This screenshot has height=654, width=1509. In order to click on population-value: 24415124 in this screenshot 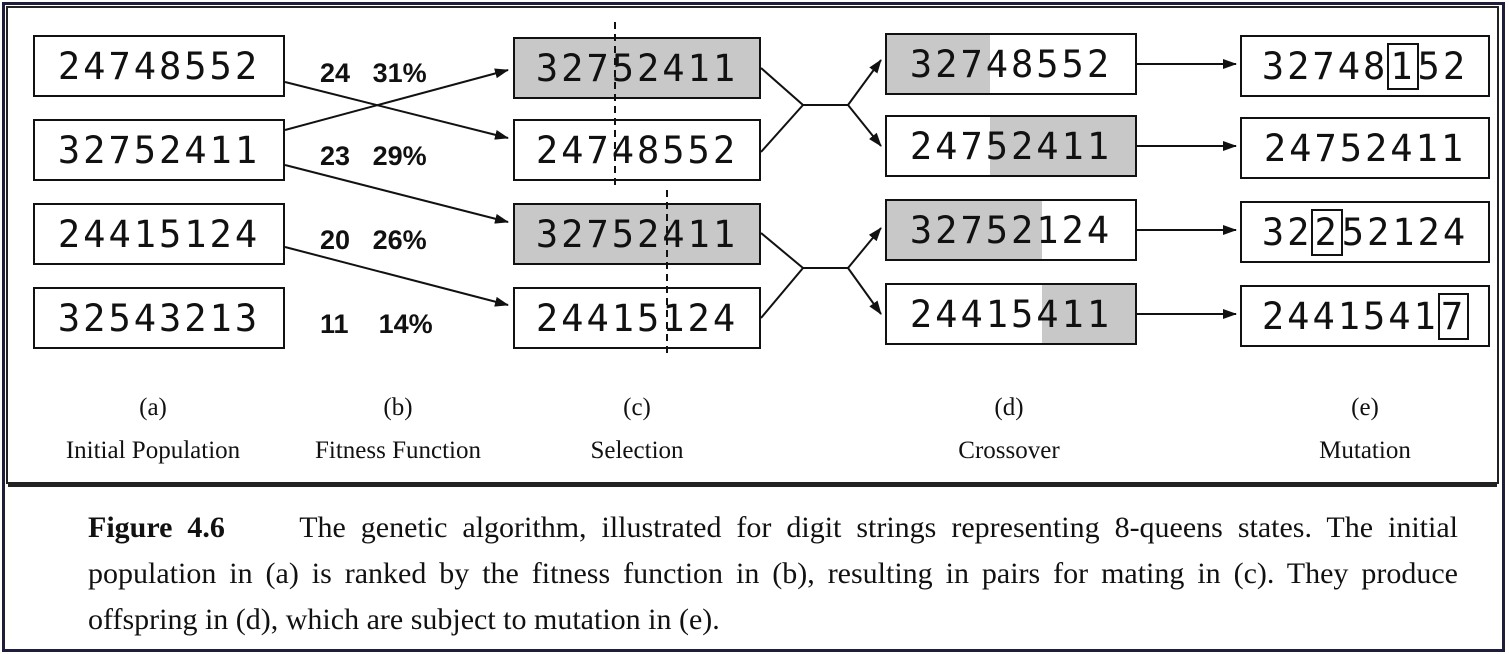, I will do `click(159, 234)`.